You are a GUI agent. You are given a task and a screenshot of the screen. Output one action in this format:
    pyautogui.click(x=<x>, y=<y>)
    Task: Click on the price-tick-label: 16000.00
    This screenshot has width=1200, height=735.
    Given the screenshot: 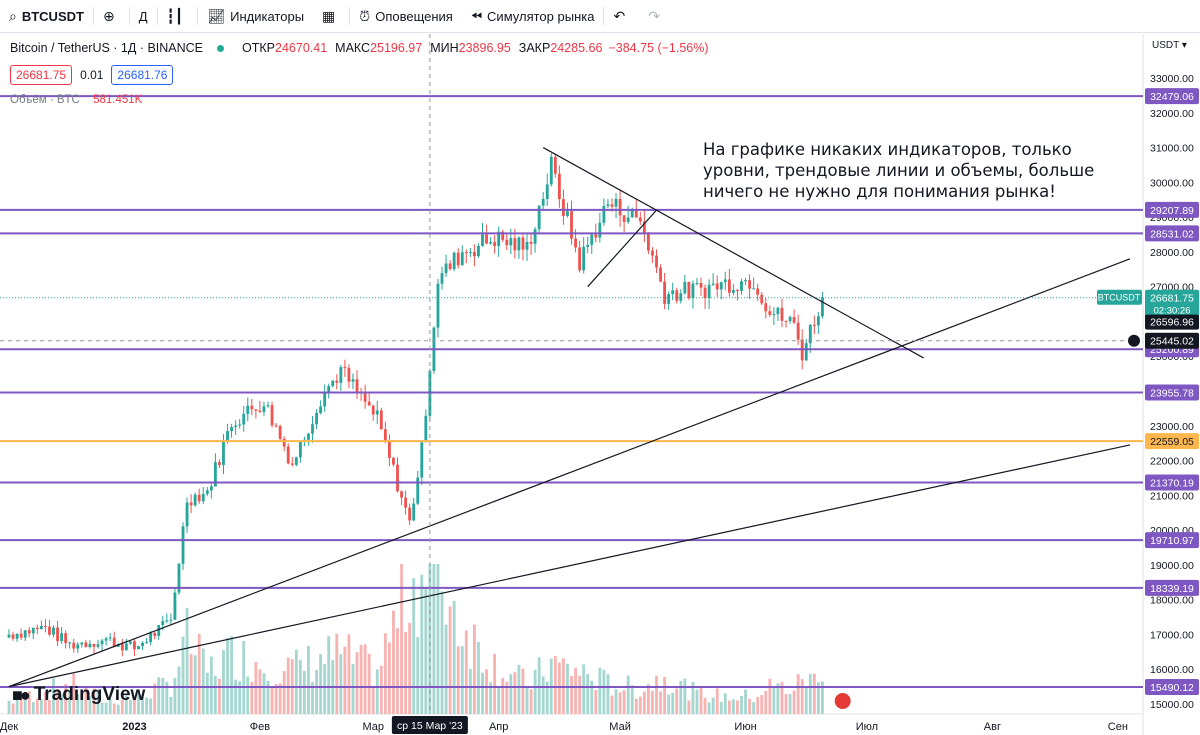 What is the action you would take?
    pyautogui.click(x=1172, y=670)
    